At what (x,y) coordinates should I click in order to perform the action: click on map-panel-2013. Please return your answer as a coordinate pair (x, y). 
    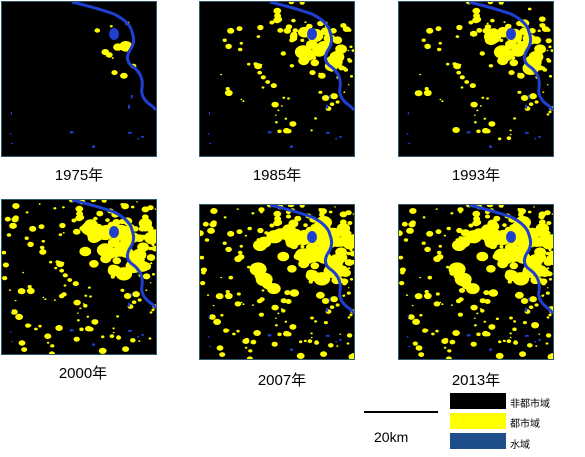
    Looking at the image, I should click on (476, 282).